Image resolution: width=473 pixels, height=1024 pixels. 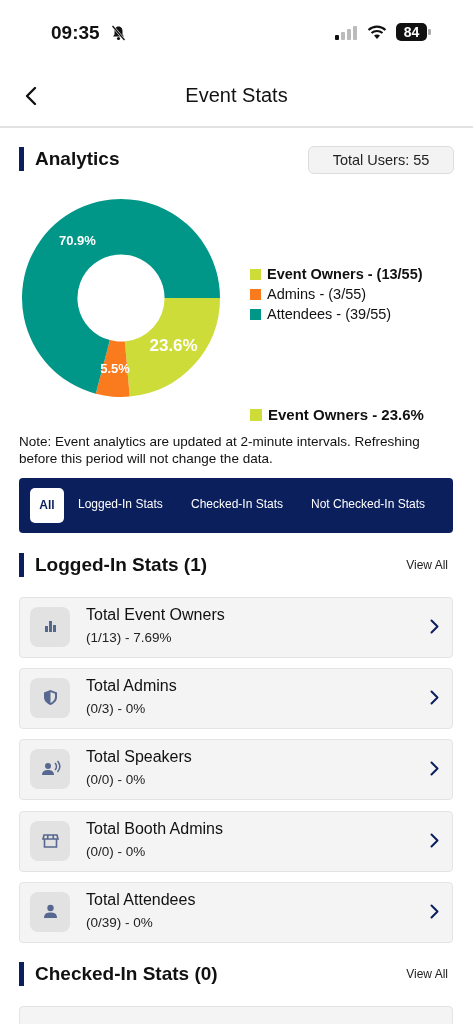 I want to click on legend-label: Admins - (3/55), so click(x=317, y=294).